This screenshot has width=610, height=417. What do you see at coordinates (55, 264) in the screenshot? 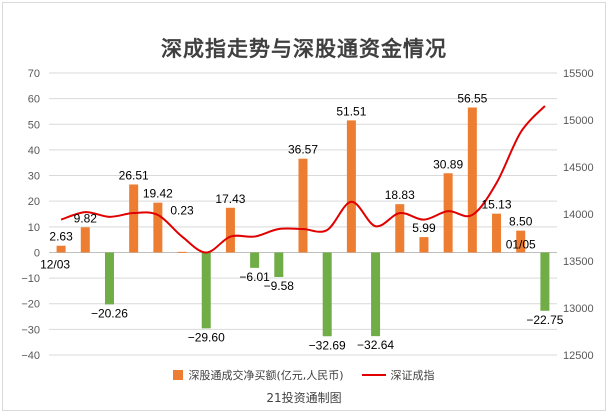
I see `x-date-label: 12/03` at bounding box center [55, 264].